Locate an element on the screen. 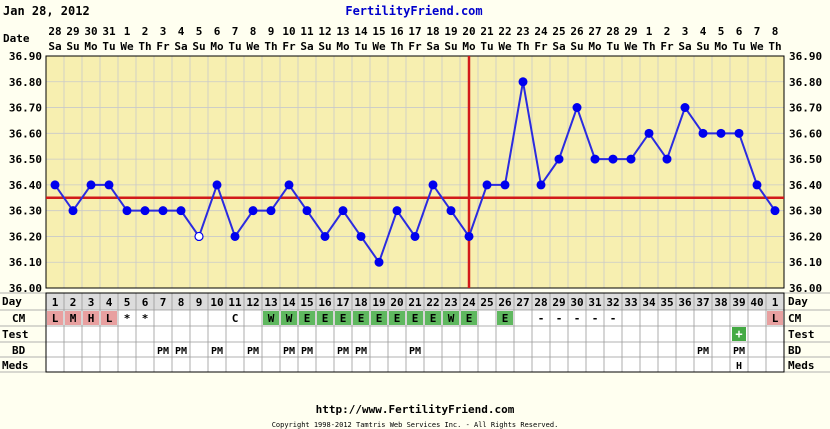 This screenshot has height=429, width=830. weekday-label: Fr is located at coordinates (667, 46).